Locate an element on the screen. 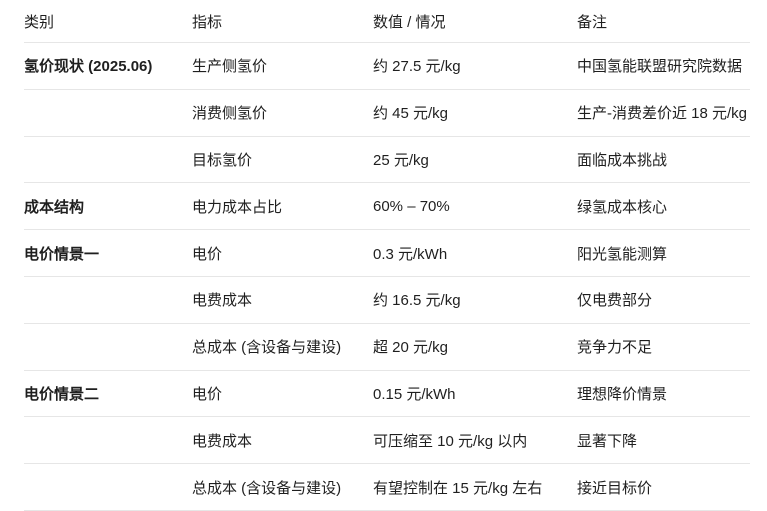  cell-value: 约 16.5 元/kg is located at coordinates (475, 300).